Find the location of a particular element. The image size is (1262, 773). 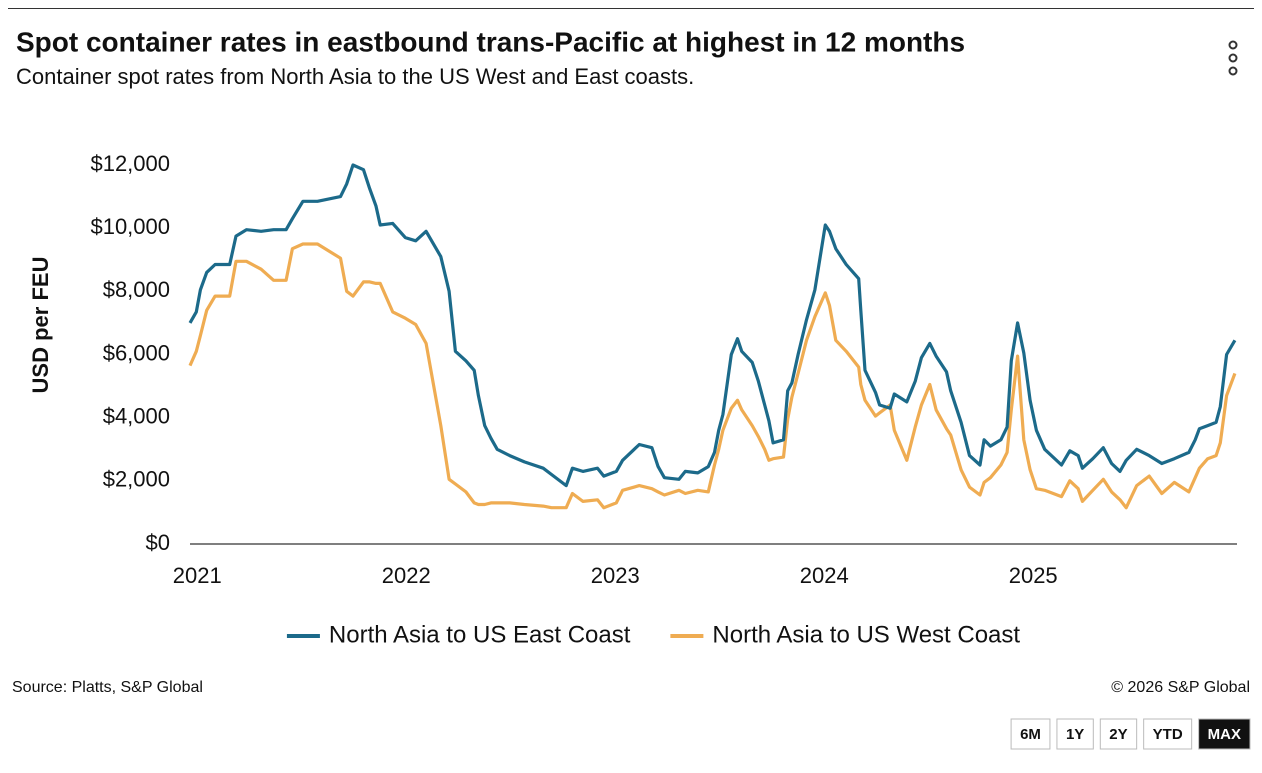

legend-item: North Asia to US East Coast is located at coordinates (458, 634).